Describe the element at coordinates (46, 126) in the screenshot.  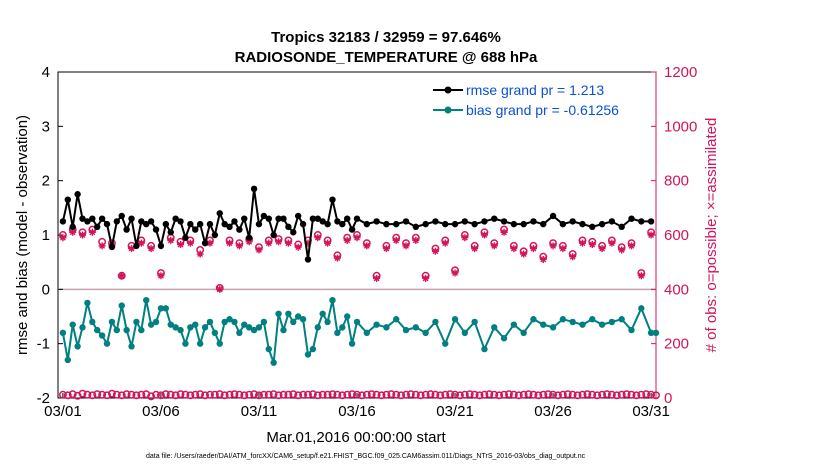
I see `left-tick-label: 3` at that location.